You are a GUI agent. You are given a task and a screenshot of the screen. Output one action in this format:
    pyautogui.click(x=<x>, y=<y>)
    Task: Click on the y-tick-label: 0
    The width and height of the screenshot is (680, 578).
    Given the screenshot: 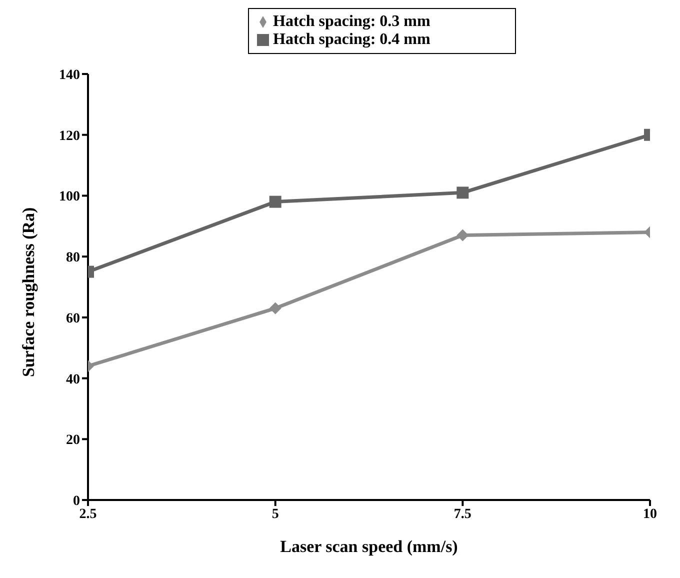 What is the action you would take?
    pyautogui.click(x=76, y=501)
    